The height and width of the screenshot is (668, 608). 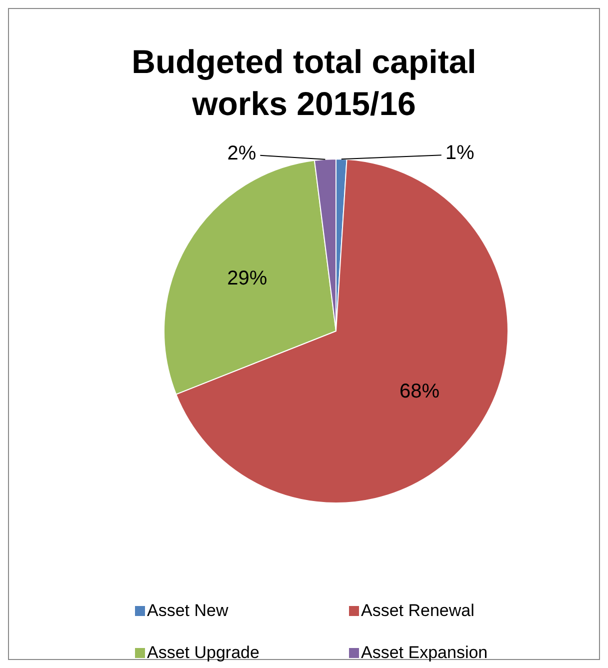 I want to click on legend-label: Asset Renewal, so click(x=417, y=611).